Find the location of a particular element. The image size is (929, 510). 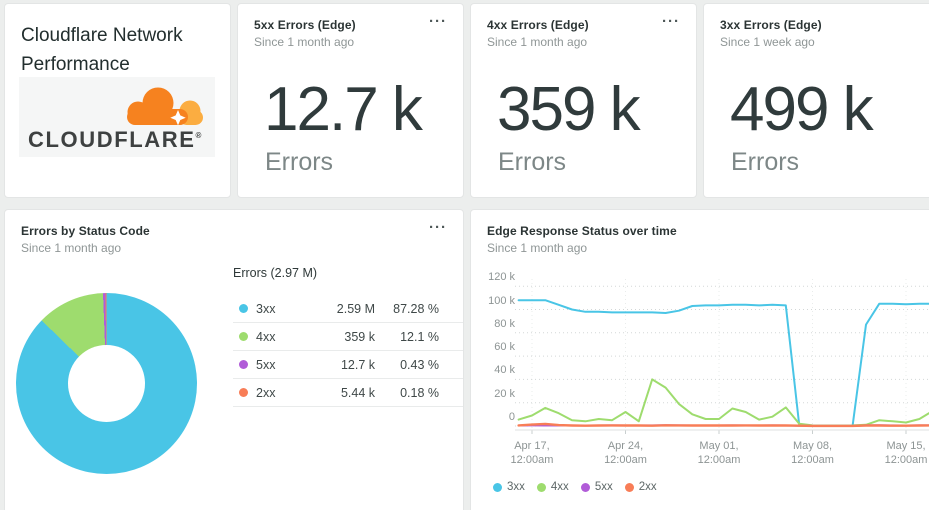

x-tick-label: May 08, 12:00am is located at coordinates (812, 453).